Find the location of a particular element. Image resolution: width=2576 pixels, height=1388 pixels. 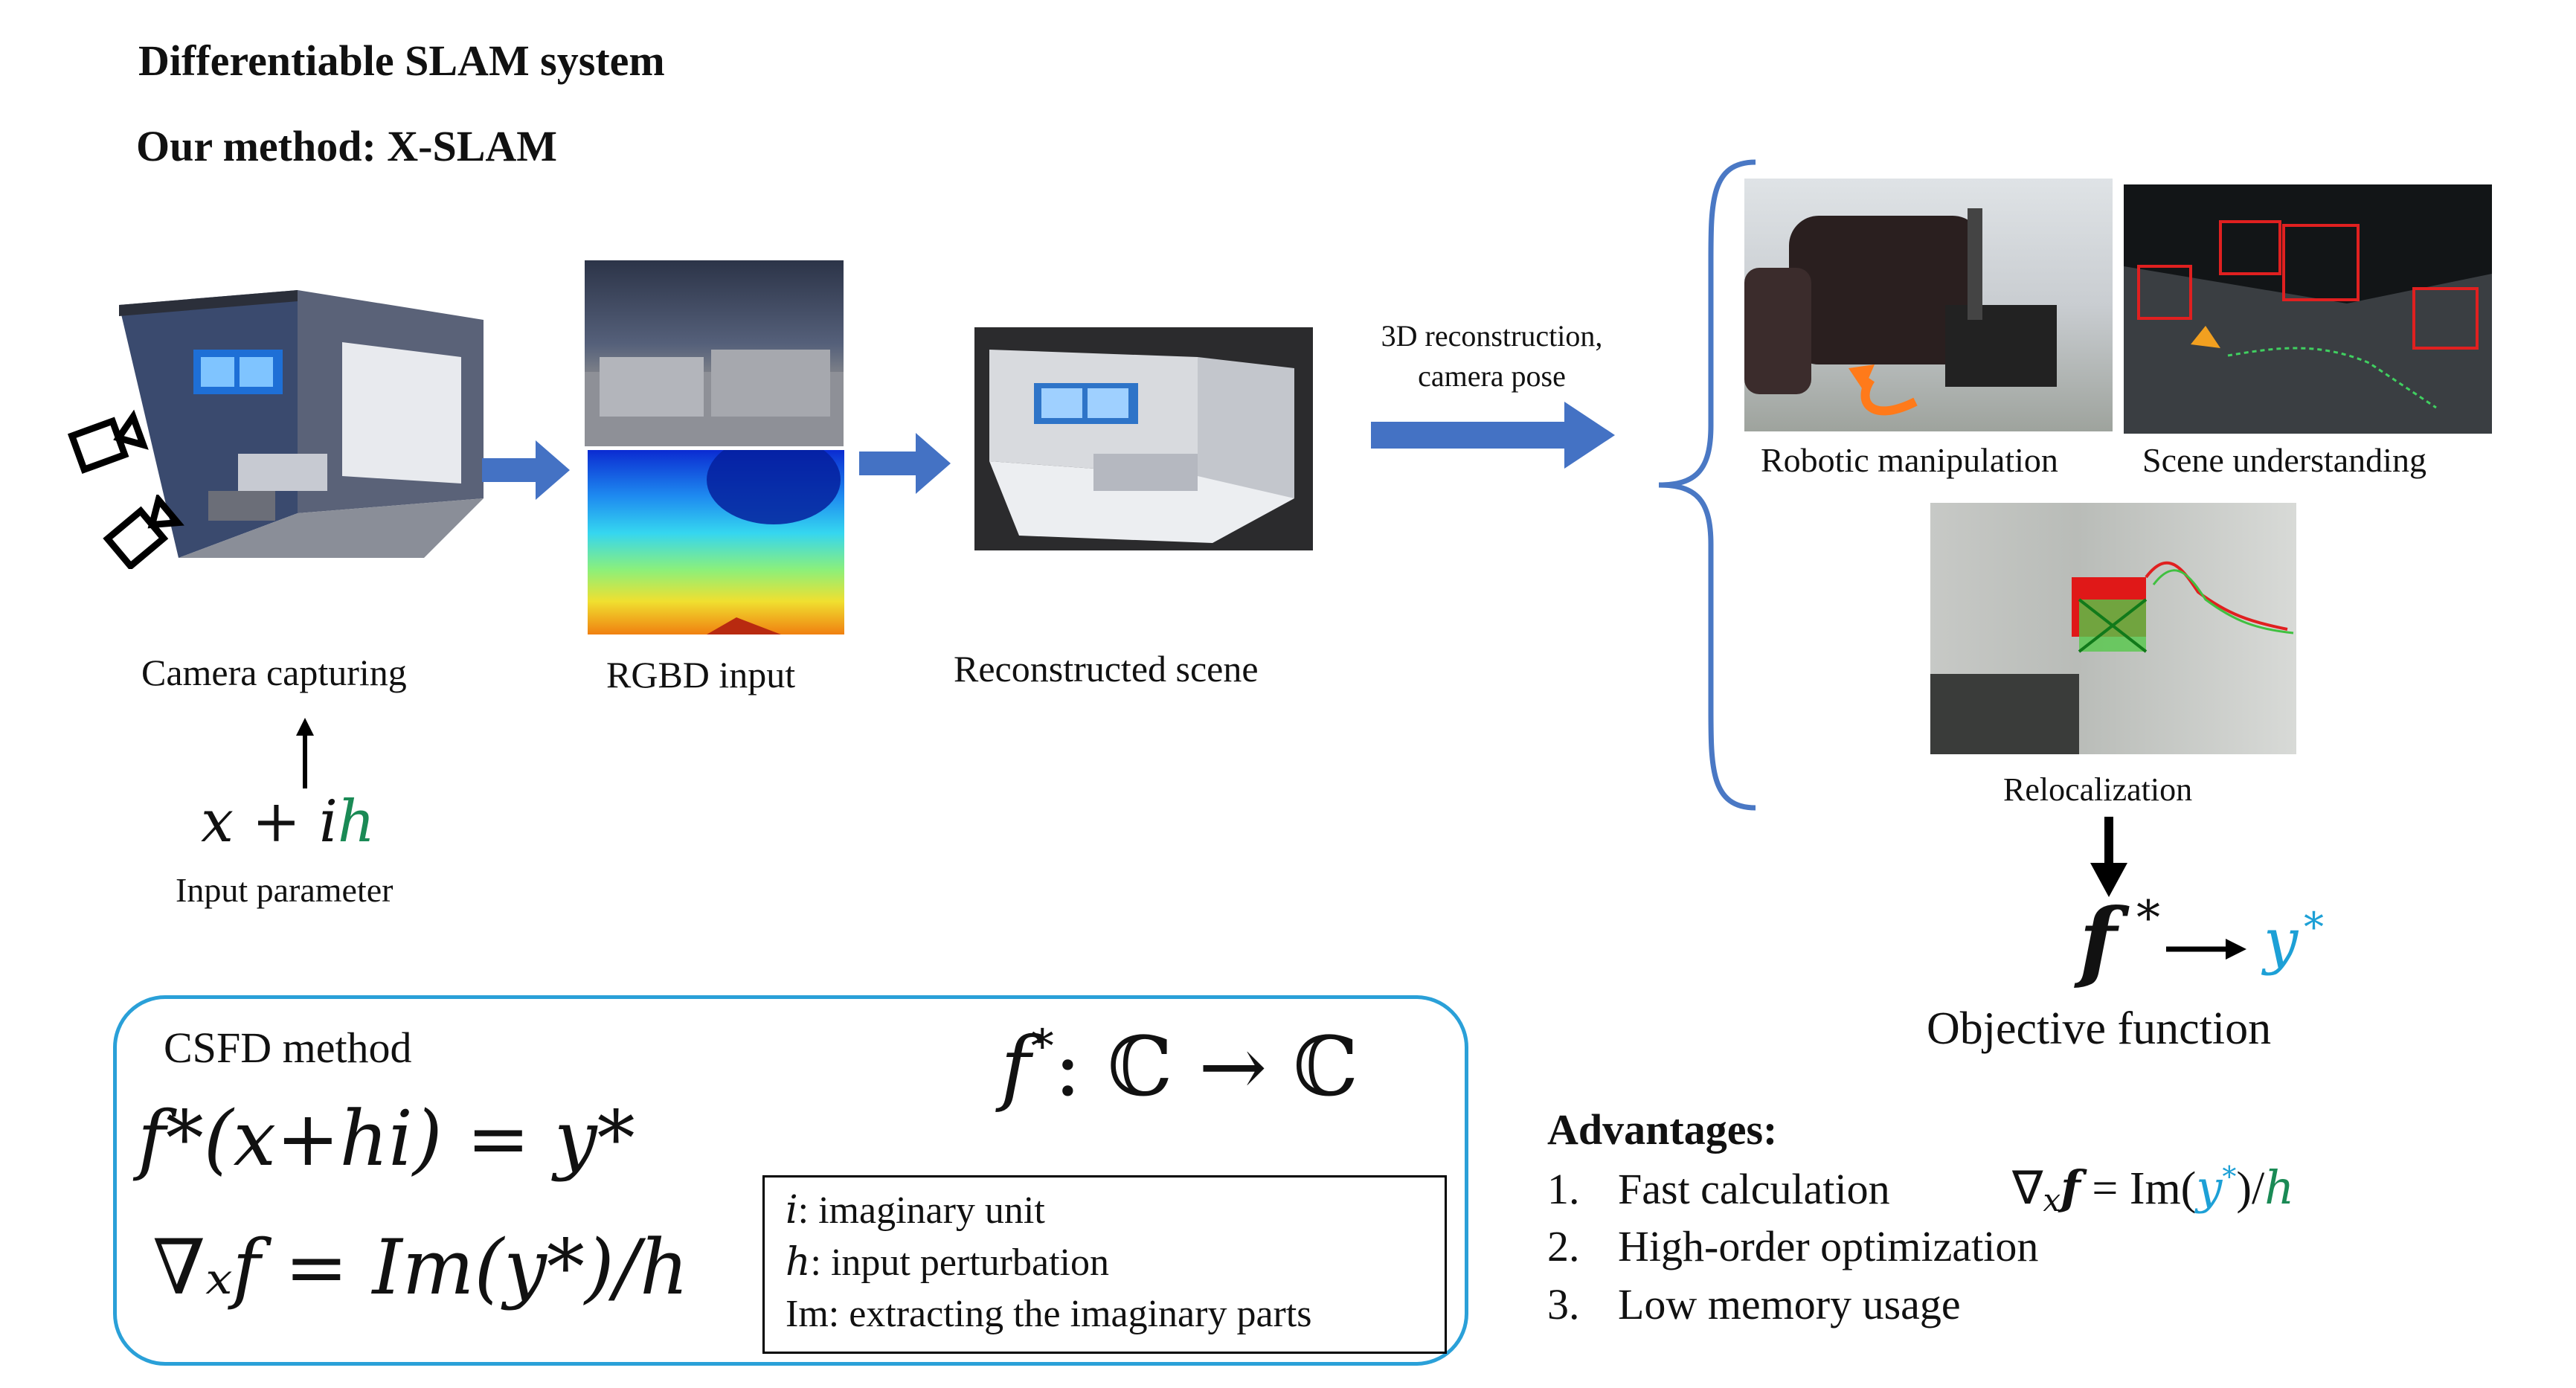

advantage-num-2: 2. is located at coordinates (1563, 1246).